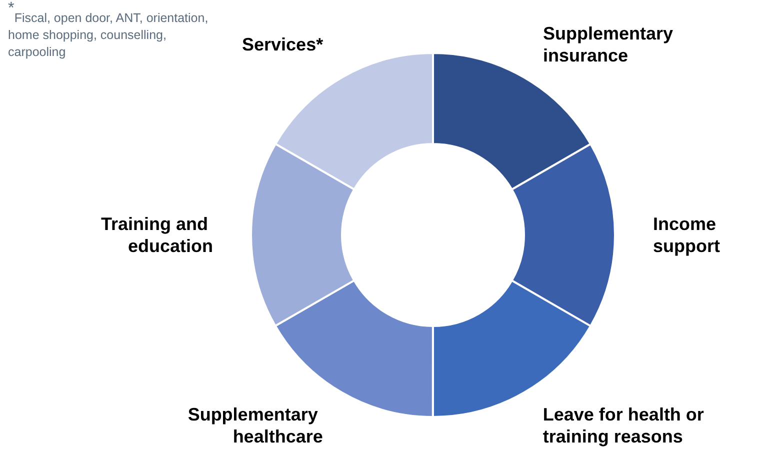 This screenshot has height=461, width=783. Describe the element at coordinates (687, 235) in the screenshot. I see `slice-label: Income support` at that location.